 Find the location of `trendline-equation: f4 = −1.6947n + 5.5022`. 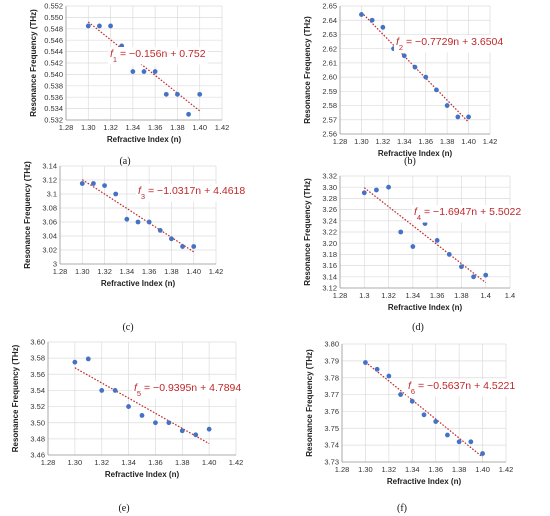

trendline-equation: f4 = −1.6947n + 5.5022 is located at coordinates (468, 214).